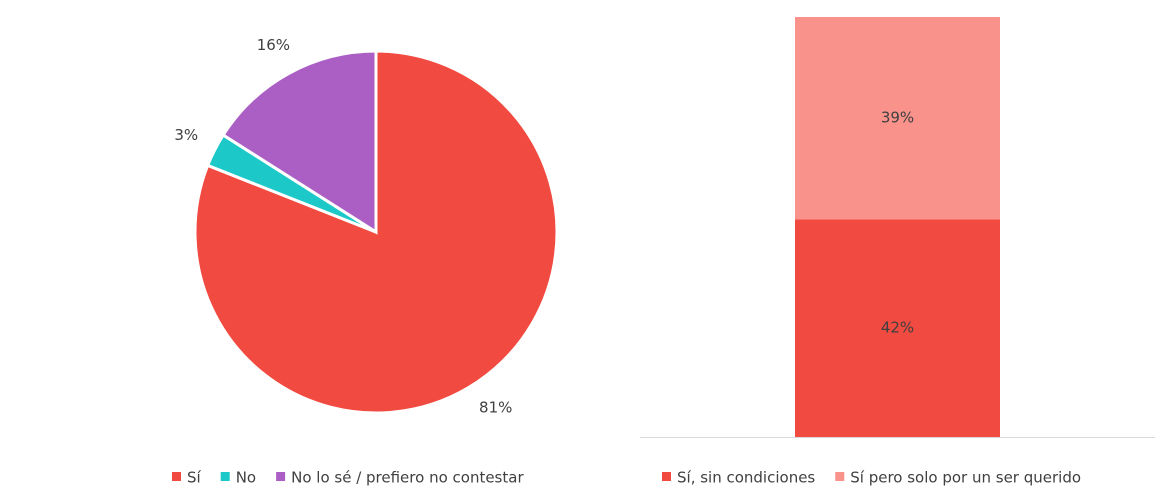 The height and width of the screenshot is (504, 1171). What do you see at coordinates (273, 45) in the screenshot?
I see `data-label: 16%` at bounding box center [273, 45].